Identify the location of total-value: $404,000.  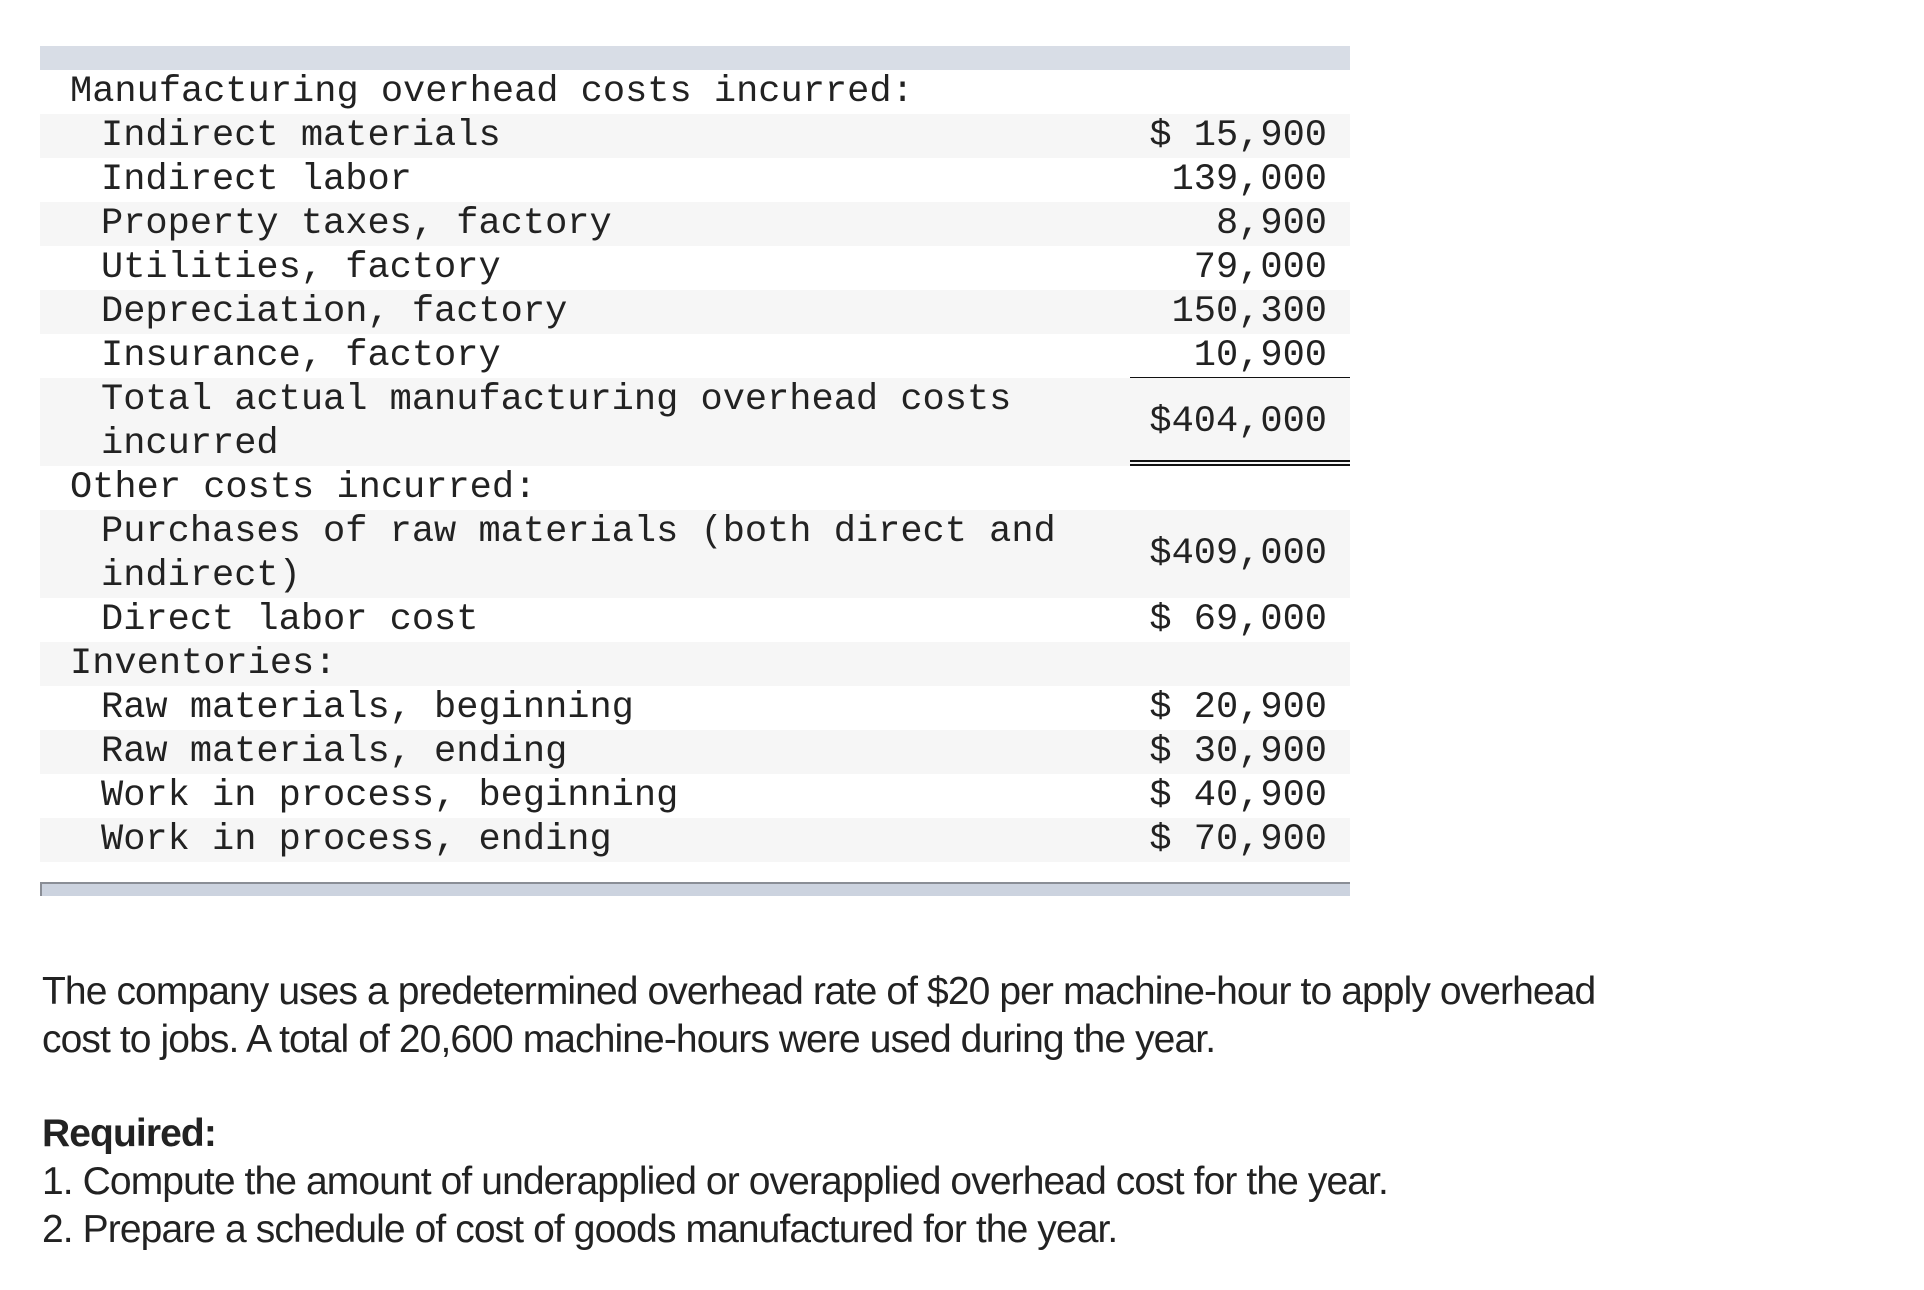
(1240, 422).